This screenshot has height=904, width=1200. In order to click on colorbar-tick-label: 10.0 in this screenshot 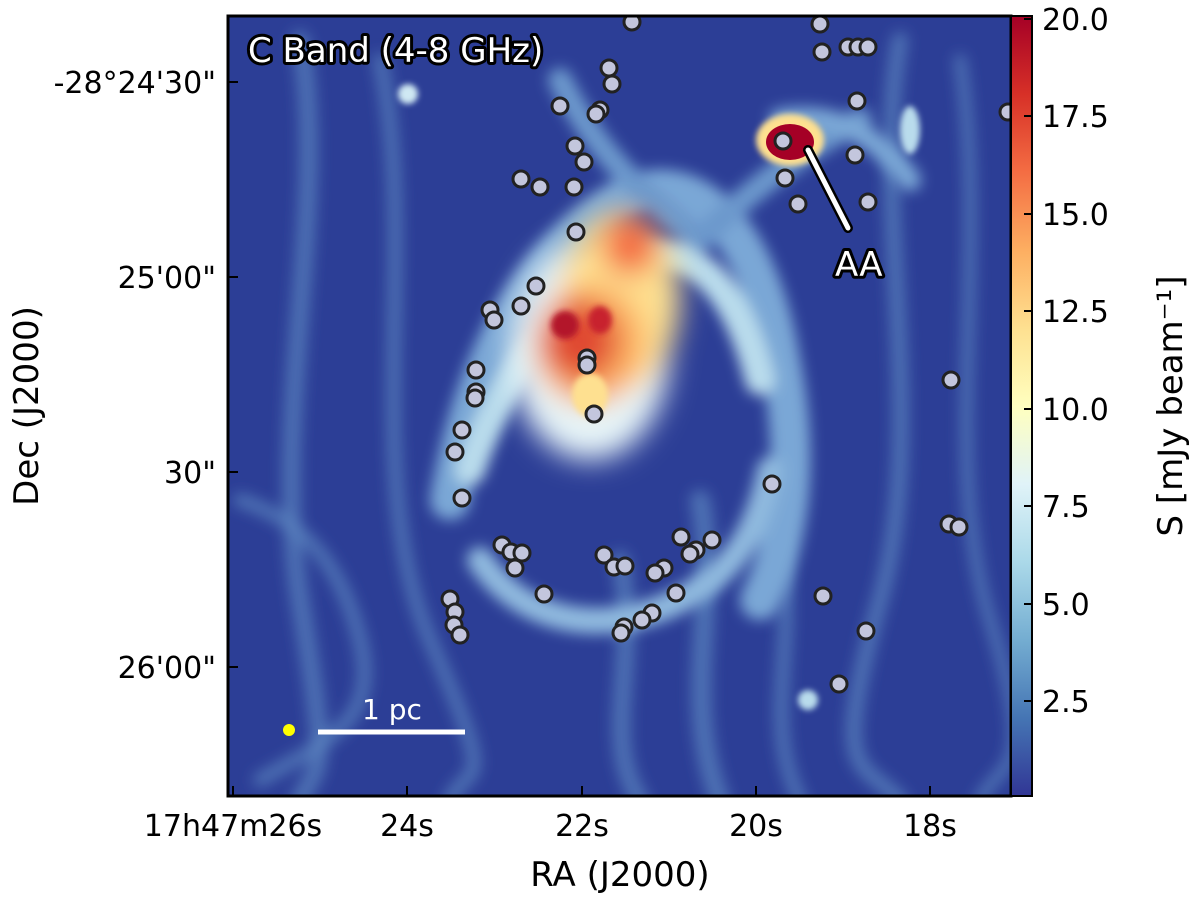, I will do `click(1075, 410)`.